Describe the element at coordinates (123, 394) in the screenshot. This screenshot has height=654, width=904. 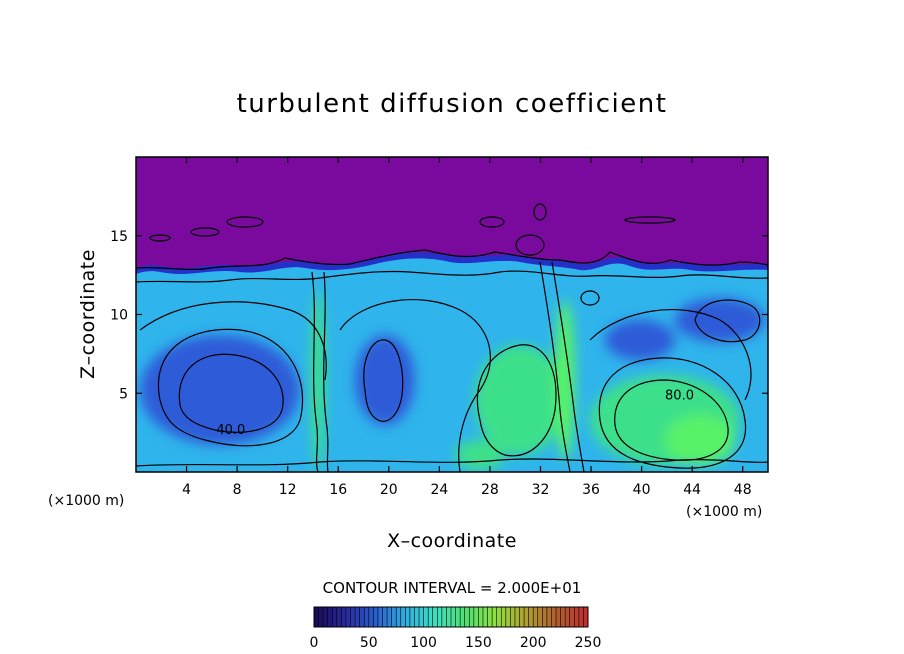
I see `y-tick-label: 5` at that location.